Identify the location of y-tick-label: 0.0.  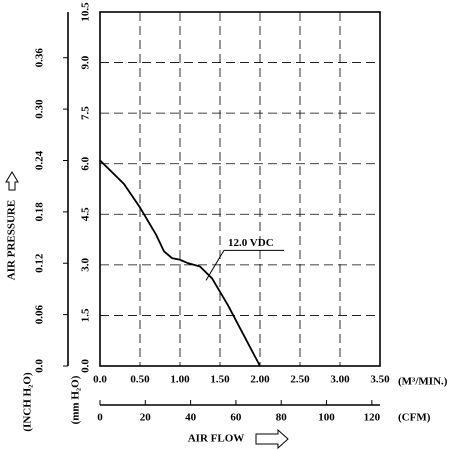
(86, 366).